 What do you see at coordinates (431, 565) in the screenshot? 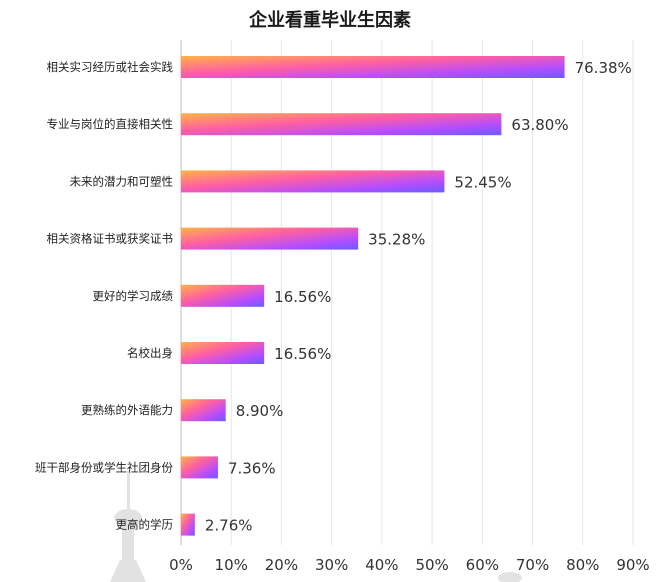
I see `x-tick-label: 50%` at bounding box center [431, 565].